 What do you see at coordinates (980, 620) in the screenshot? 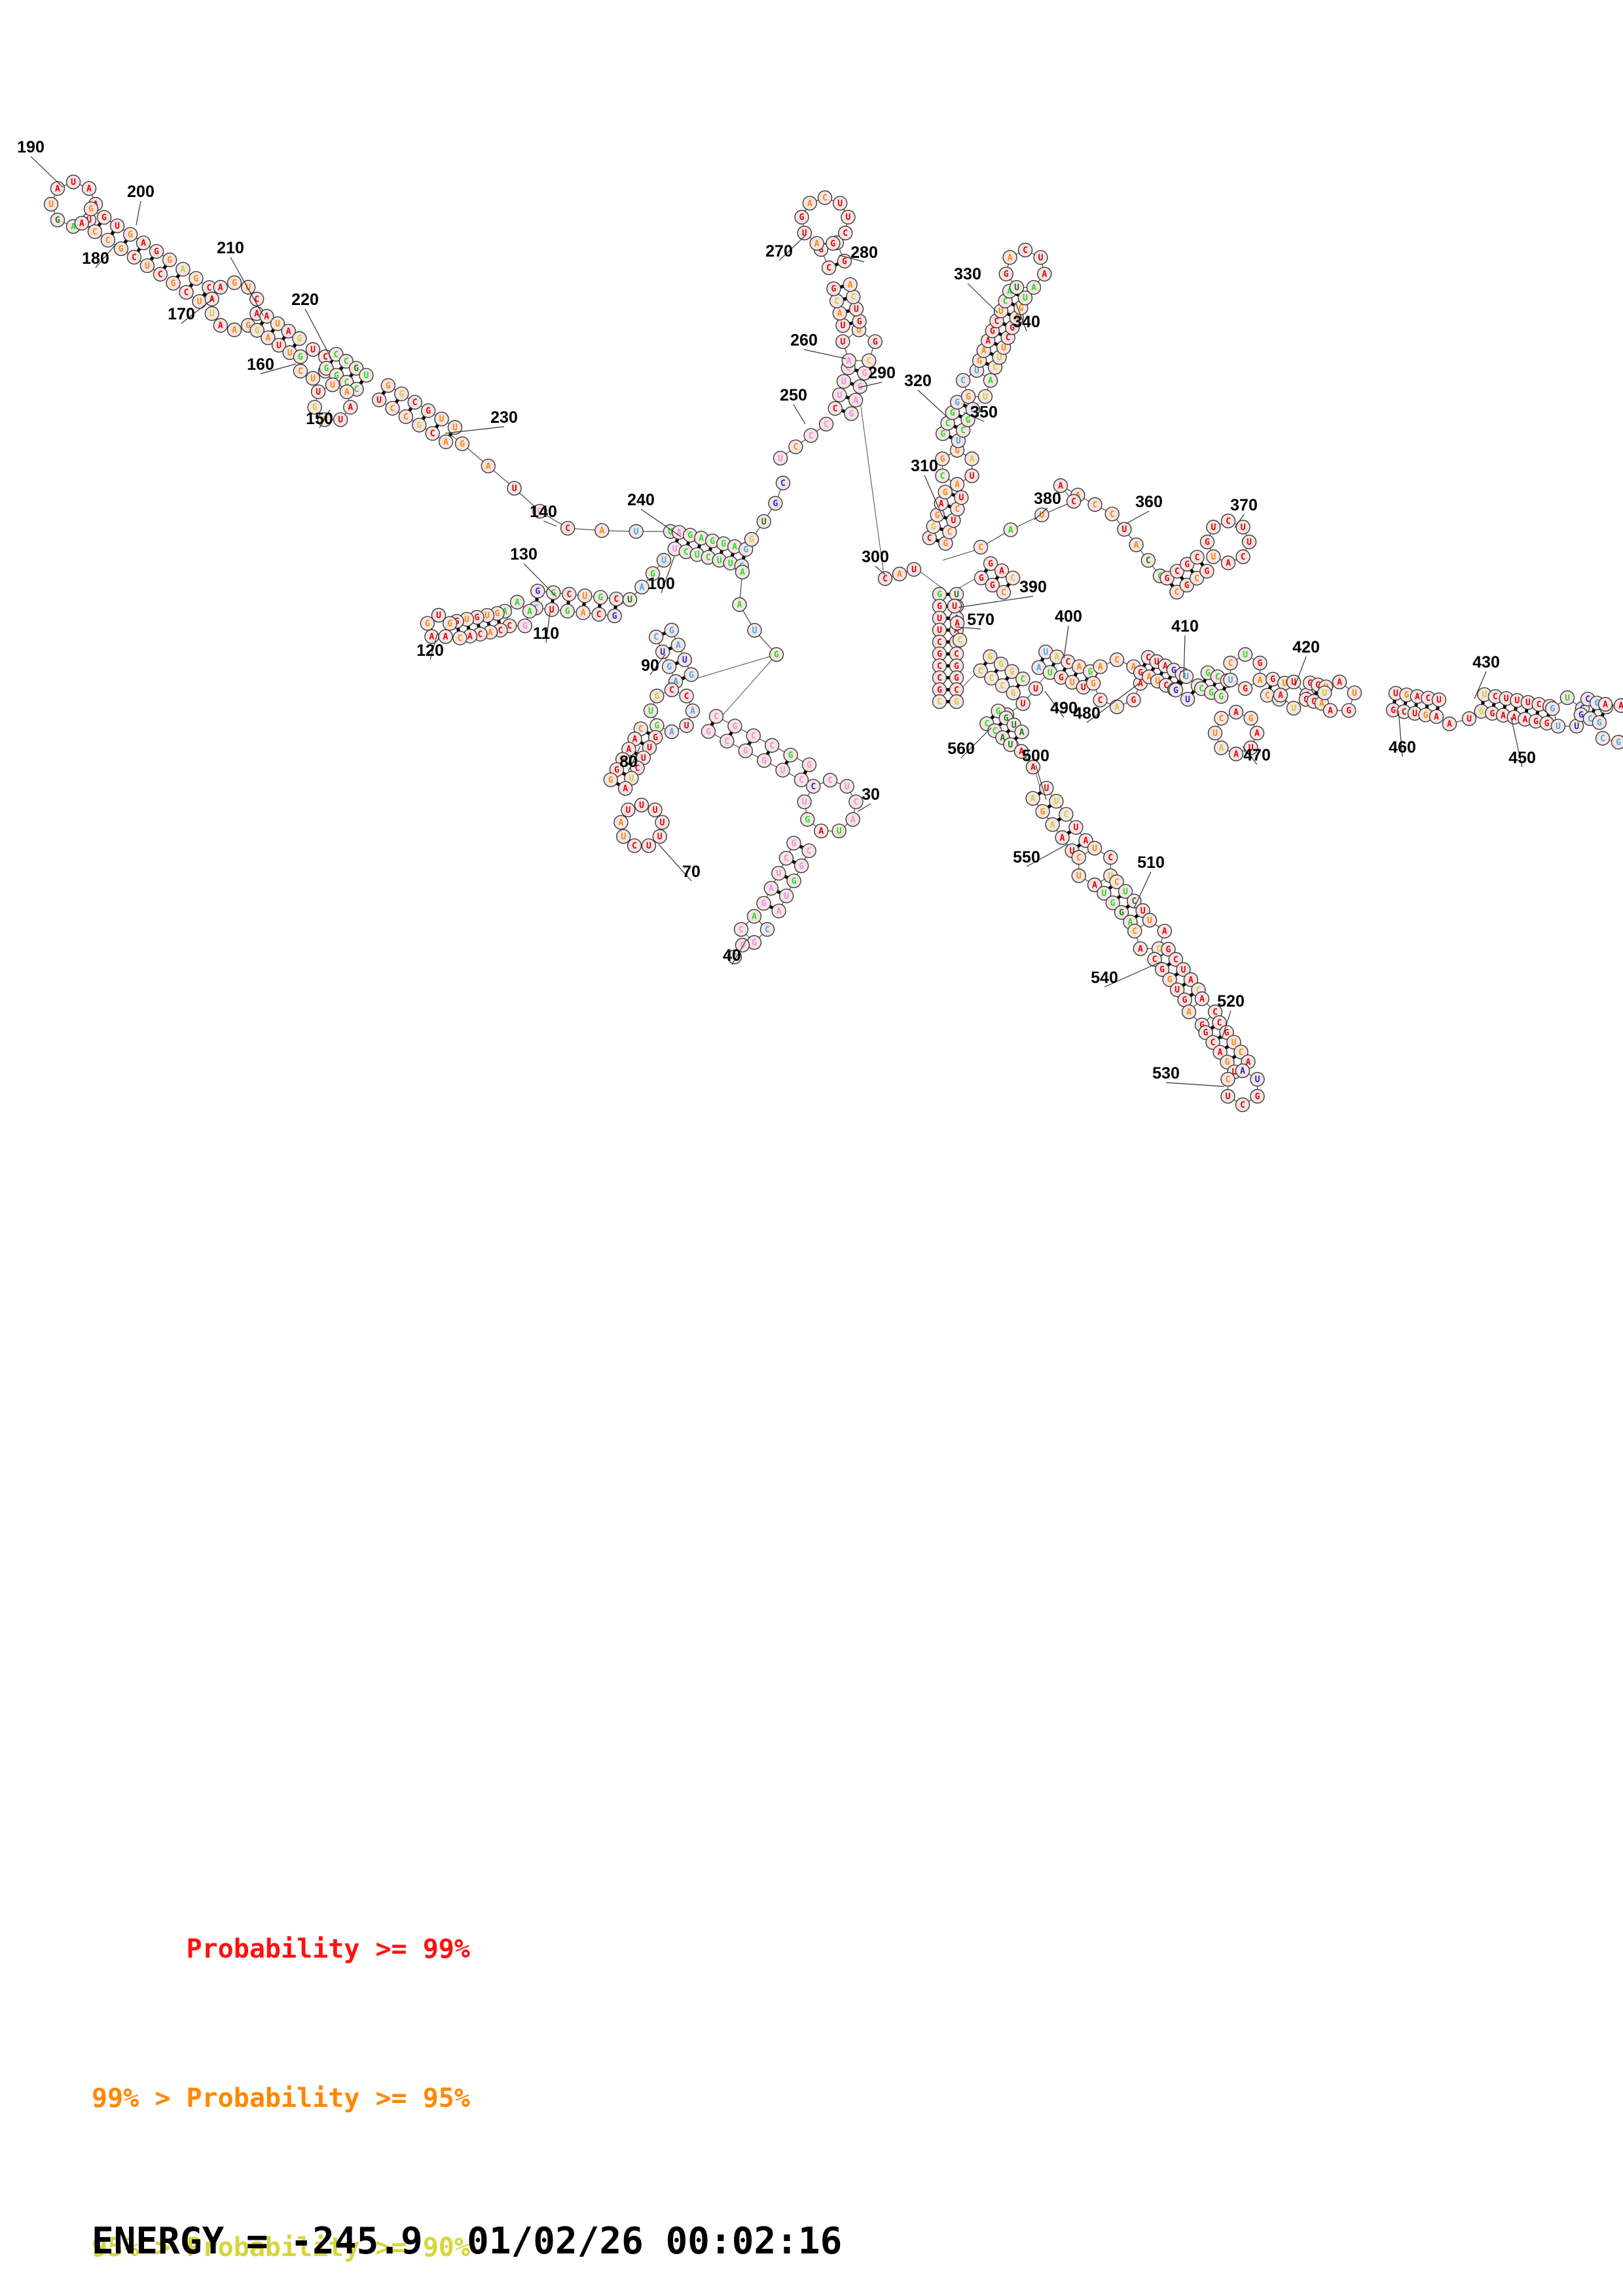
I see `position-label-570: 570` at bounding box center [980, 620].